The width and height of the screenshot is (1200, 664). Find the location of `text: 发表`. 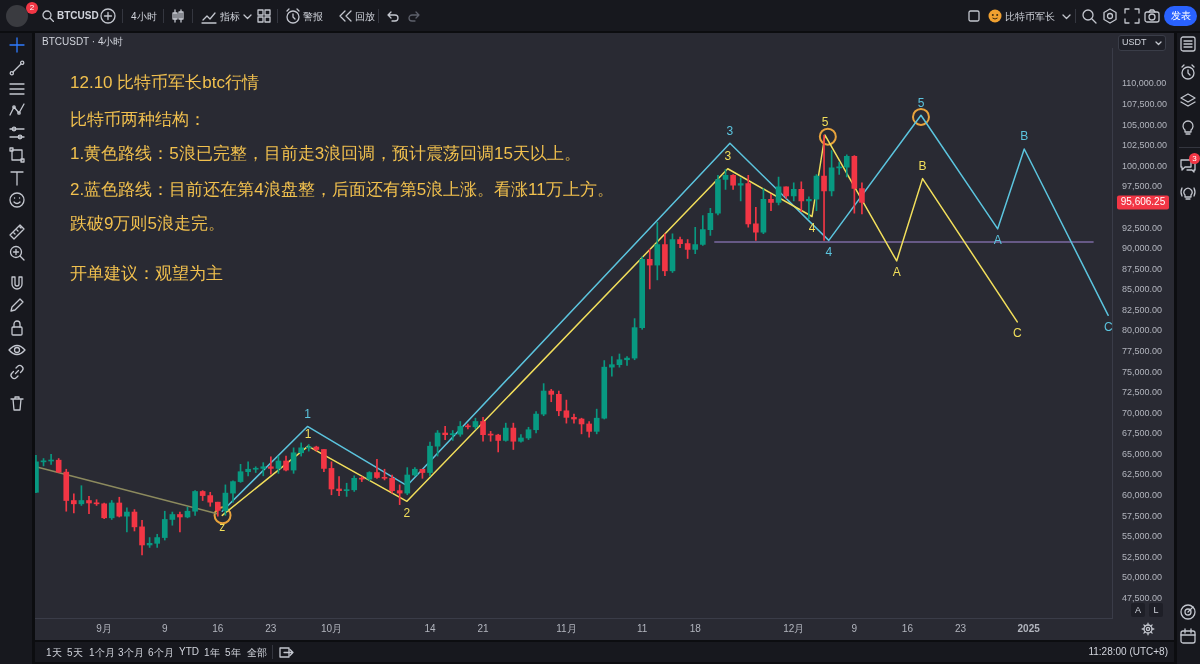

text: 发表 is located at coordinates (1180, 16).